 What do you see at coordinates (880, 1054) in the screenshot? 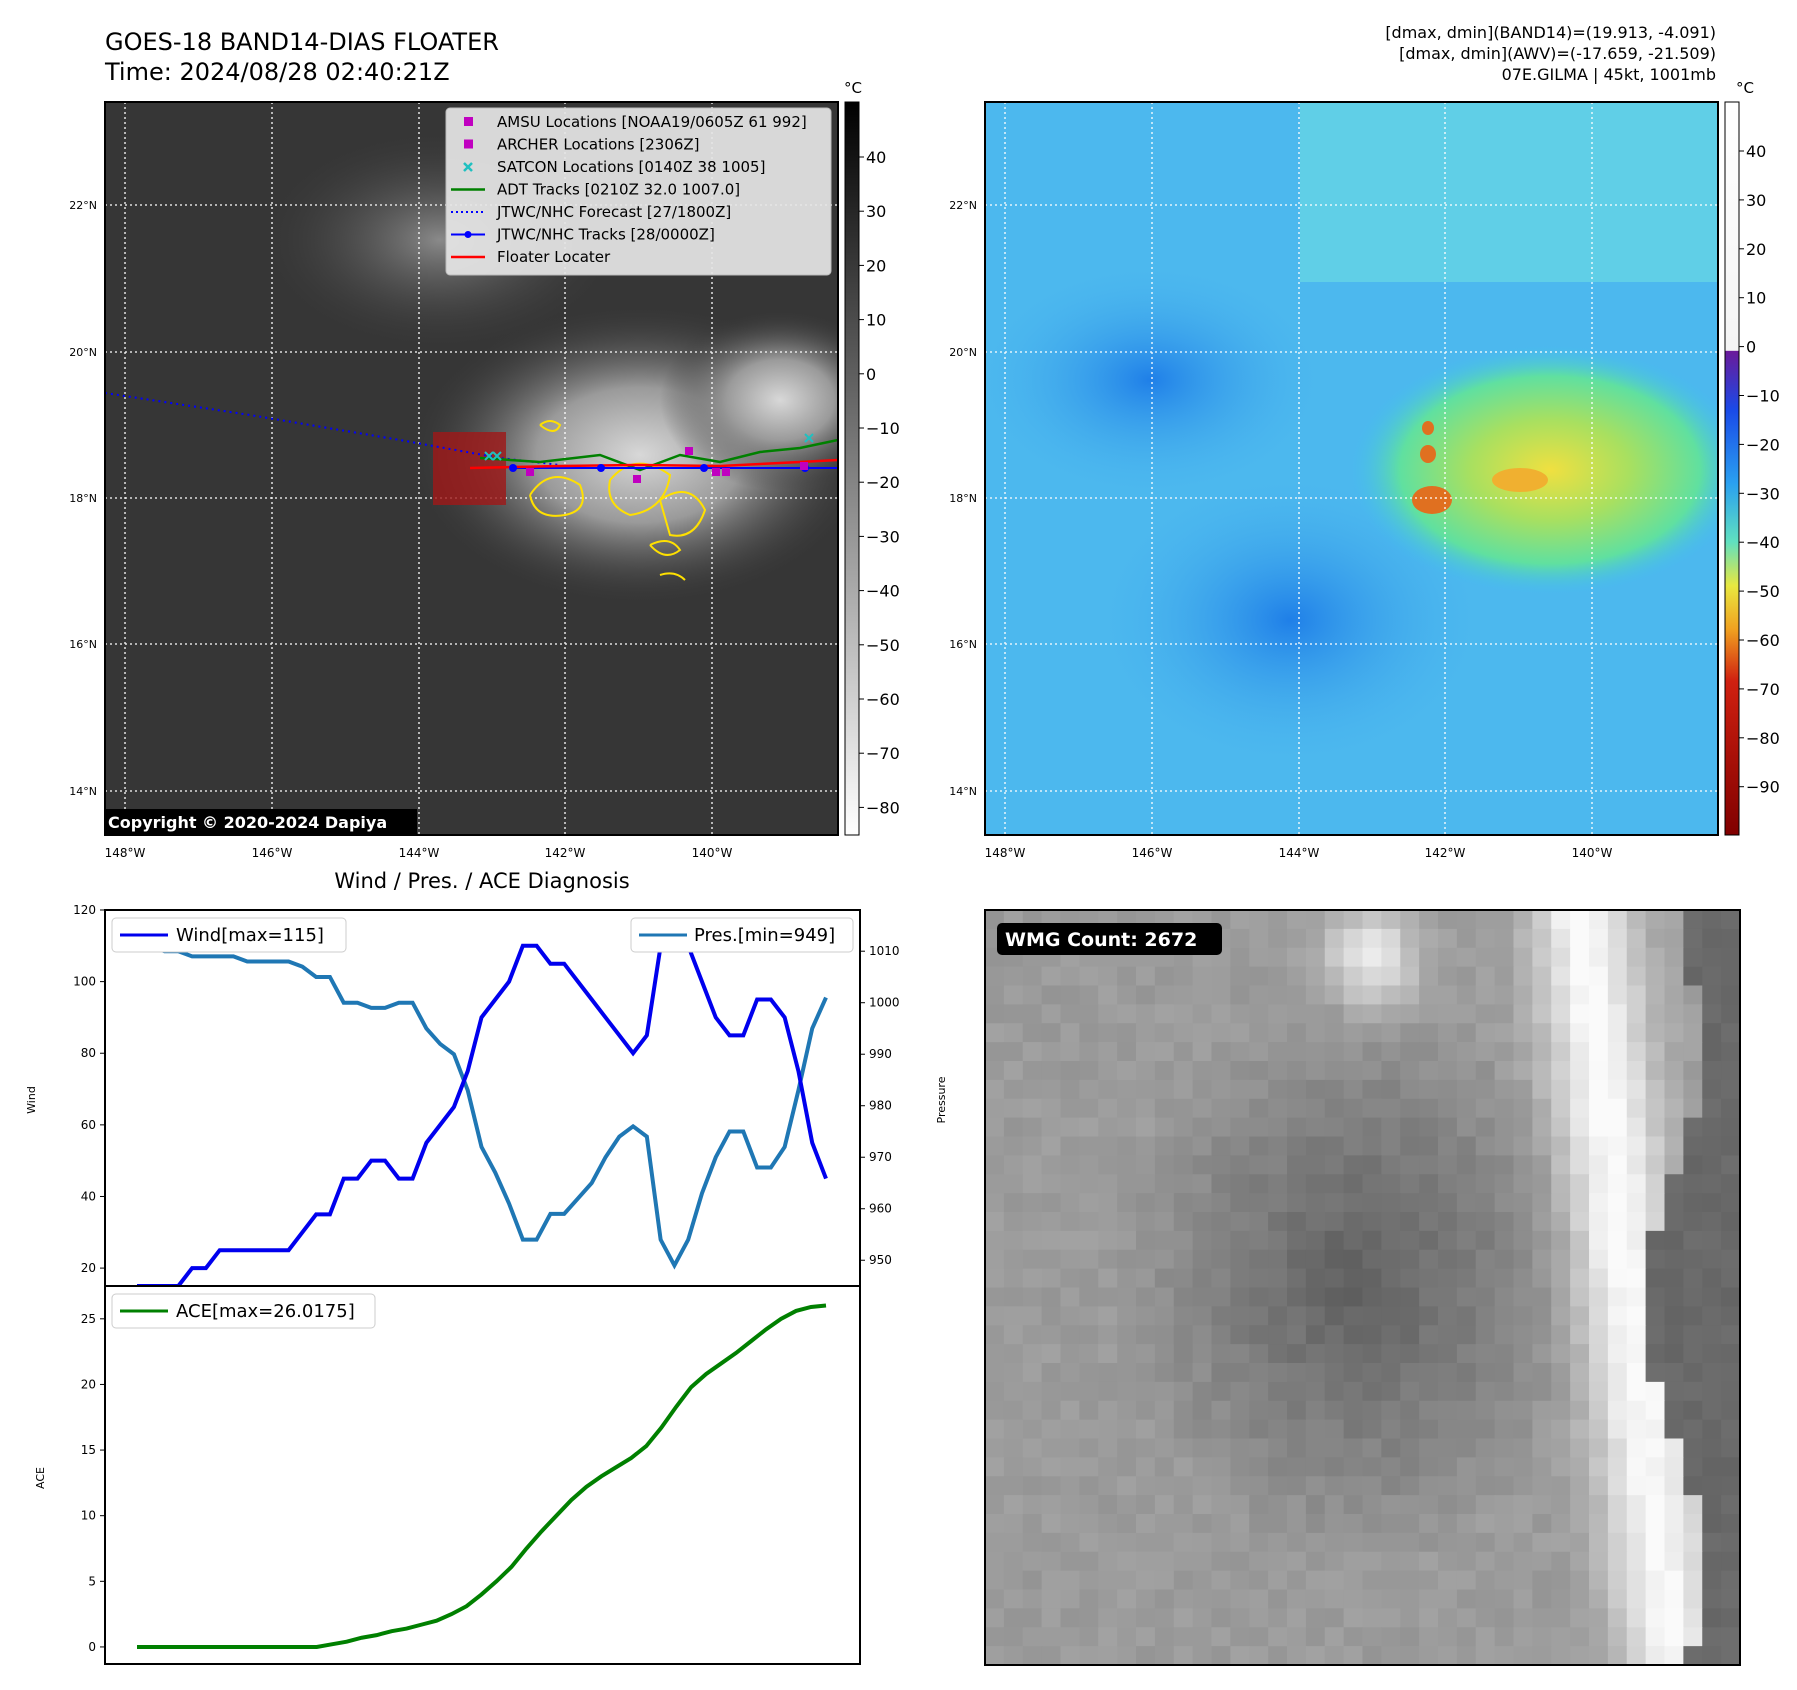
I see `pressure-tick-label: 990` at bounding box center [880, 1054].